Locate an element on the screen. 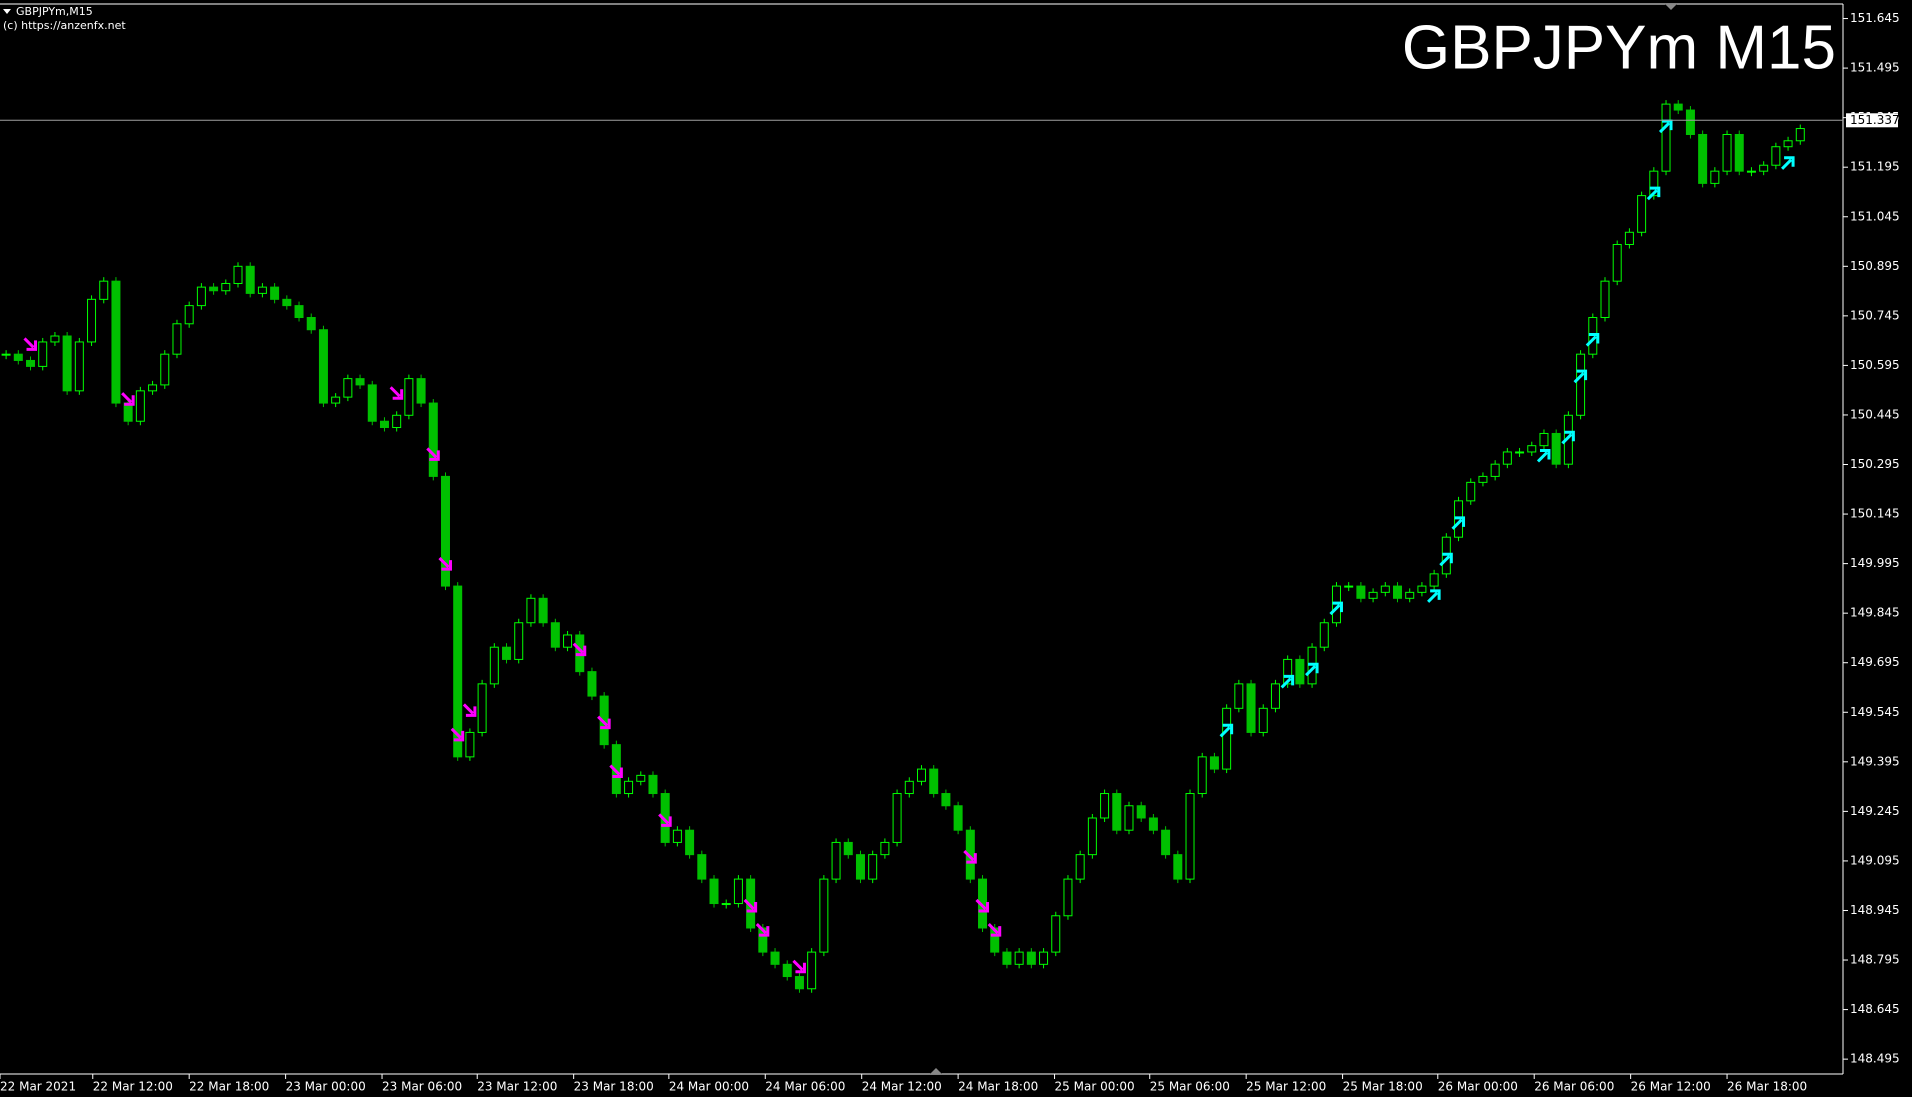 Image resolution: width=1912 pixels, height=1097 pixels. y-tick-label: 148.945 is located at coordinates (1875, 910).